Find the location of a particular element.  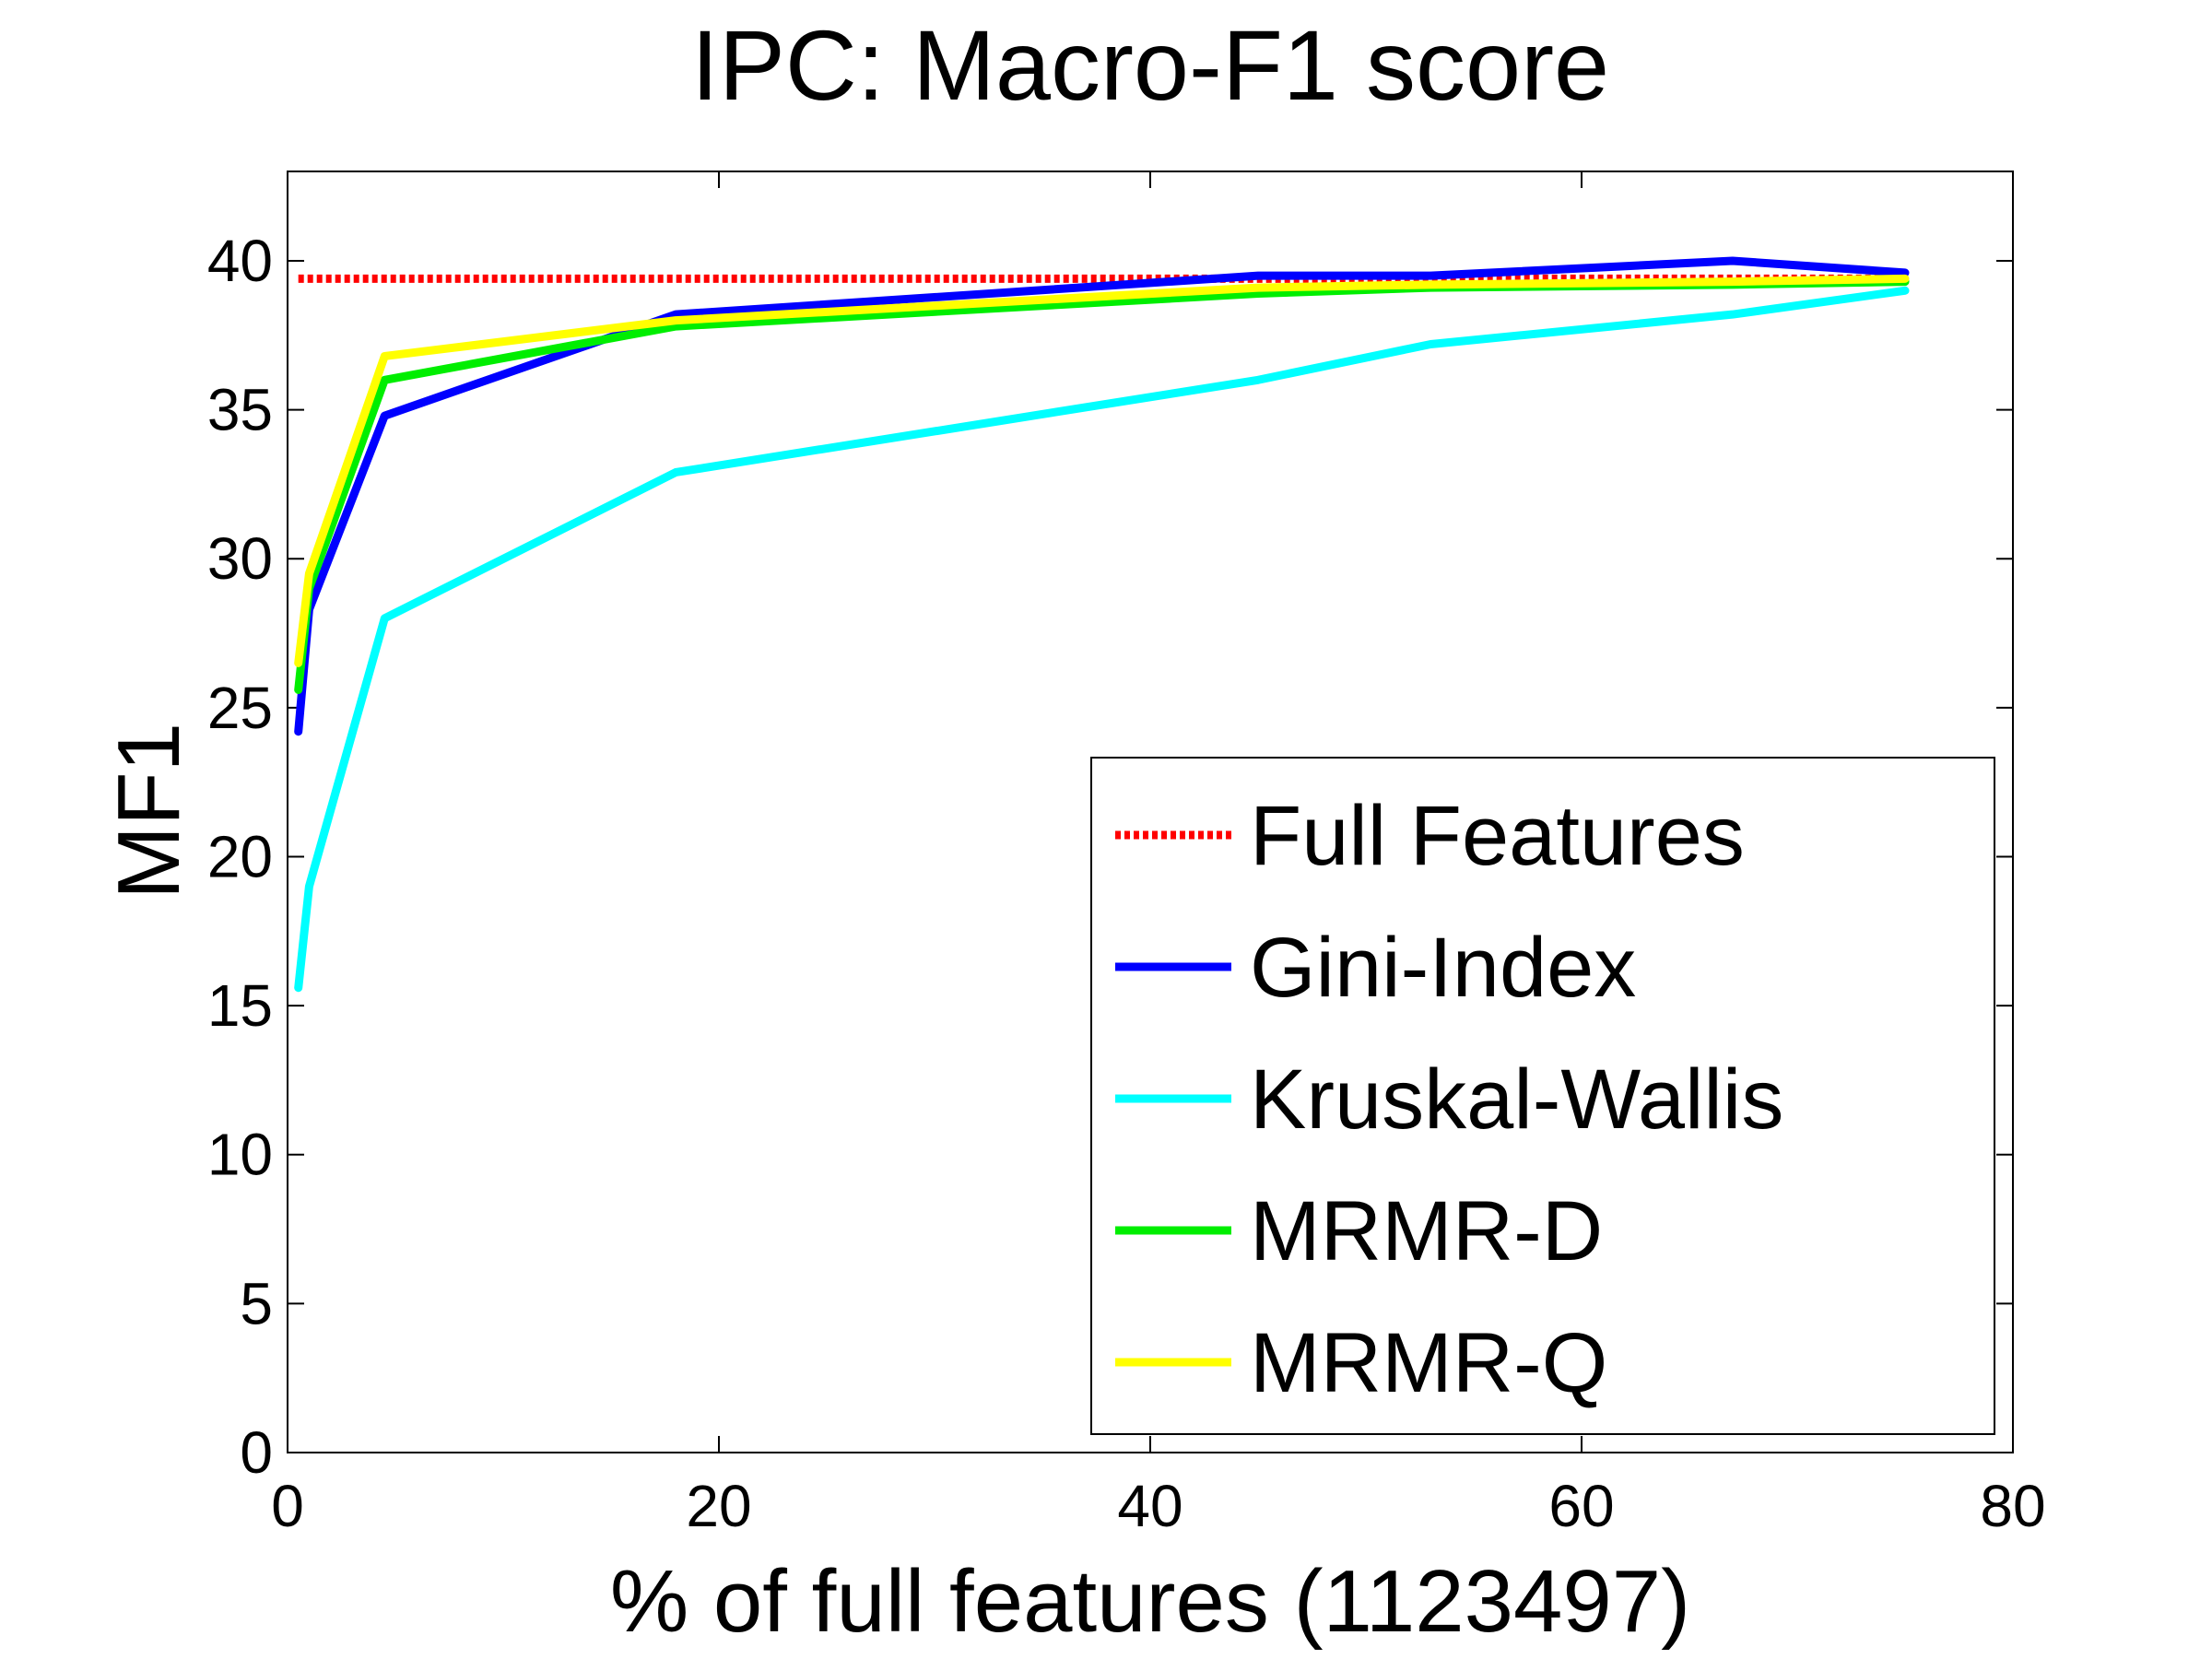

y-tick-label: 10 is located at coordinates (240, 1155).